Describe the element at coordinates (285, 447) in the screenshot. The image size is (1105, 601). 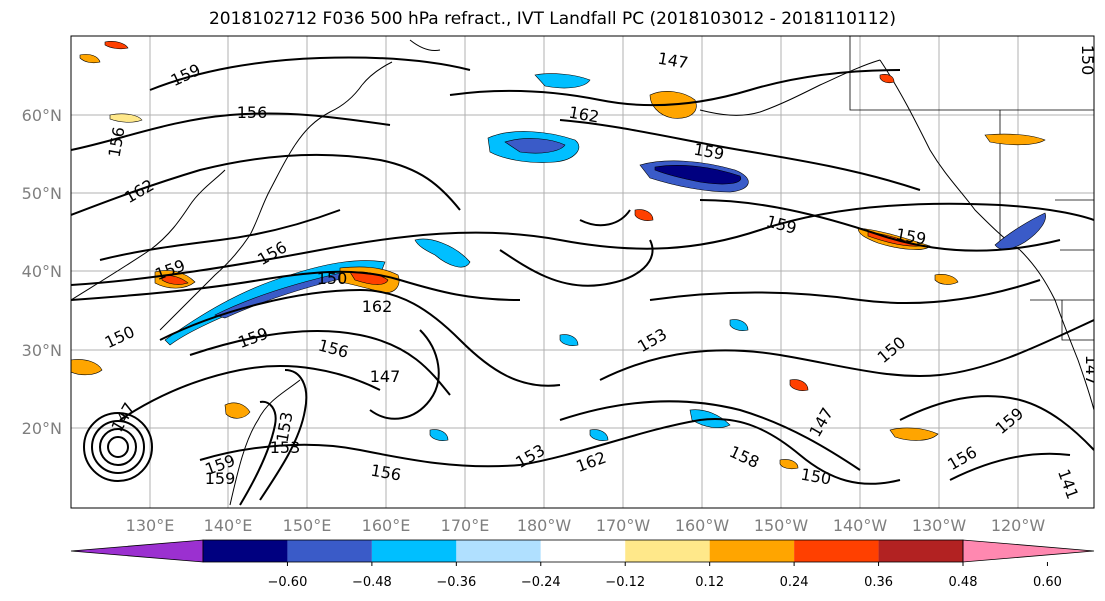
I see `contour-label: 153` at that location.